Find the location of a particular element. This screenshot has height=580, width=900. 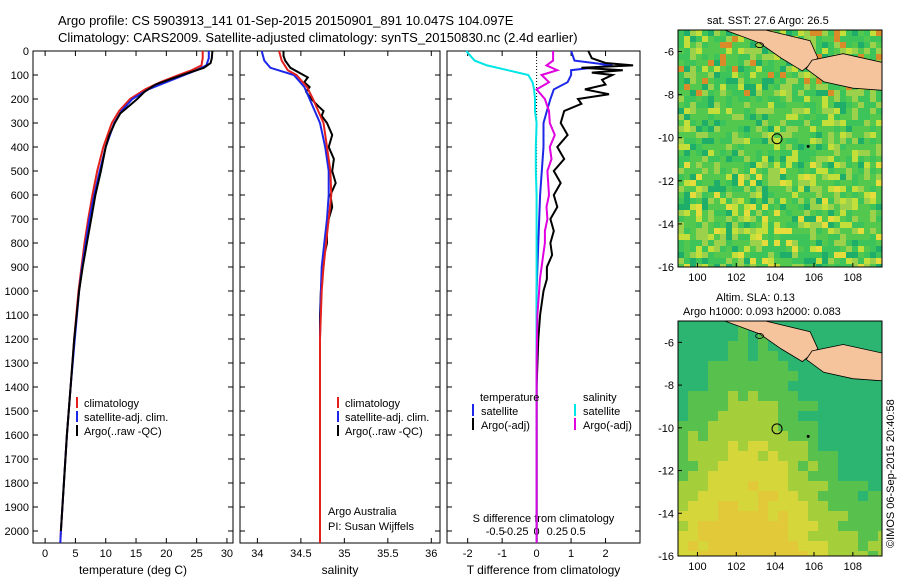

y-tick-label: -16 is located at coordinates (666, 268).